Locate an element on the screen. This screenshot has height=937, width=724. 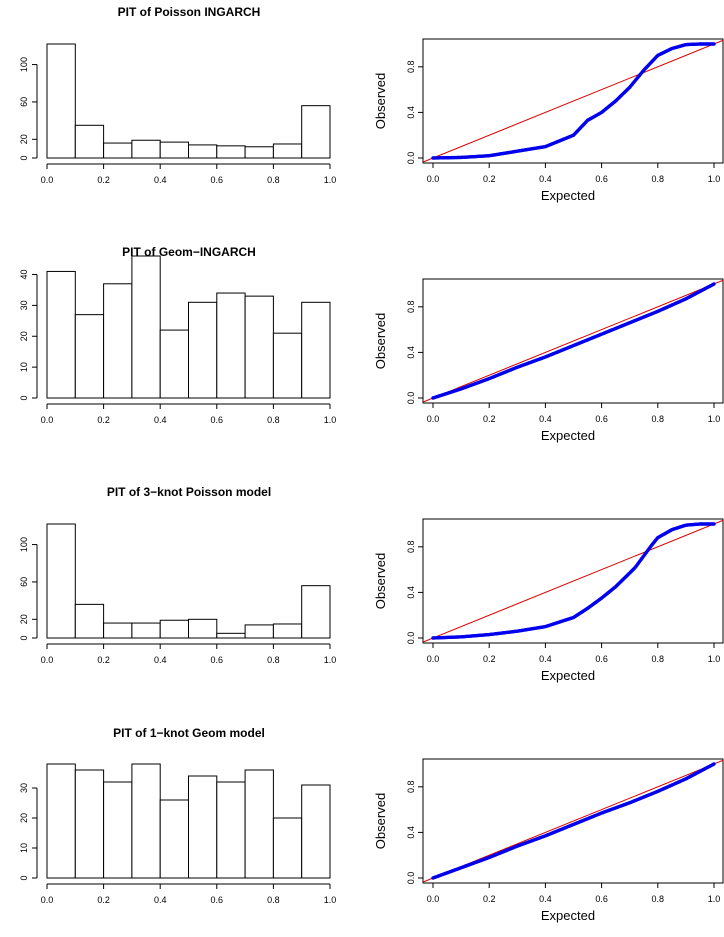
y-tick-label: 30 is located at coordinates (24, 788).